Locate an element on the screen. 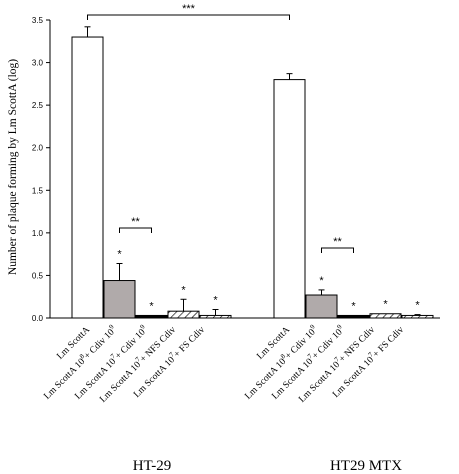 The width and height of the screenshot is (459, 474). y-tick-label: 1.5 is located at coordinates (38, 190).